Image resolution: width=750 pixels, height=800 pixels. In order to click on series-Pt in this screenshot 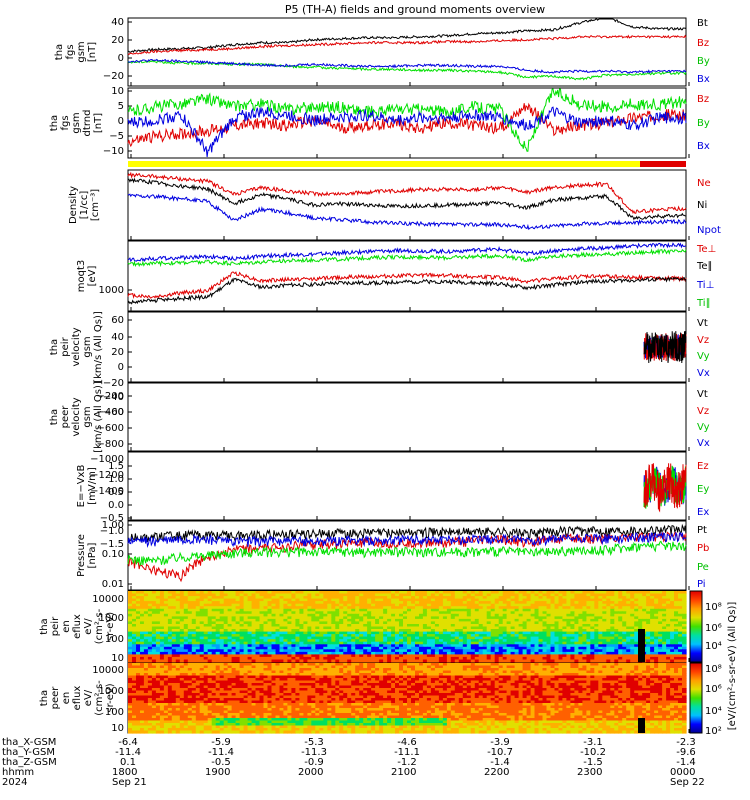, I will do `click(407, 533)`.